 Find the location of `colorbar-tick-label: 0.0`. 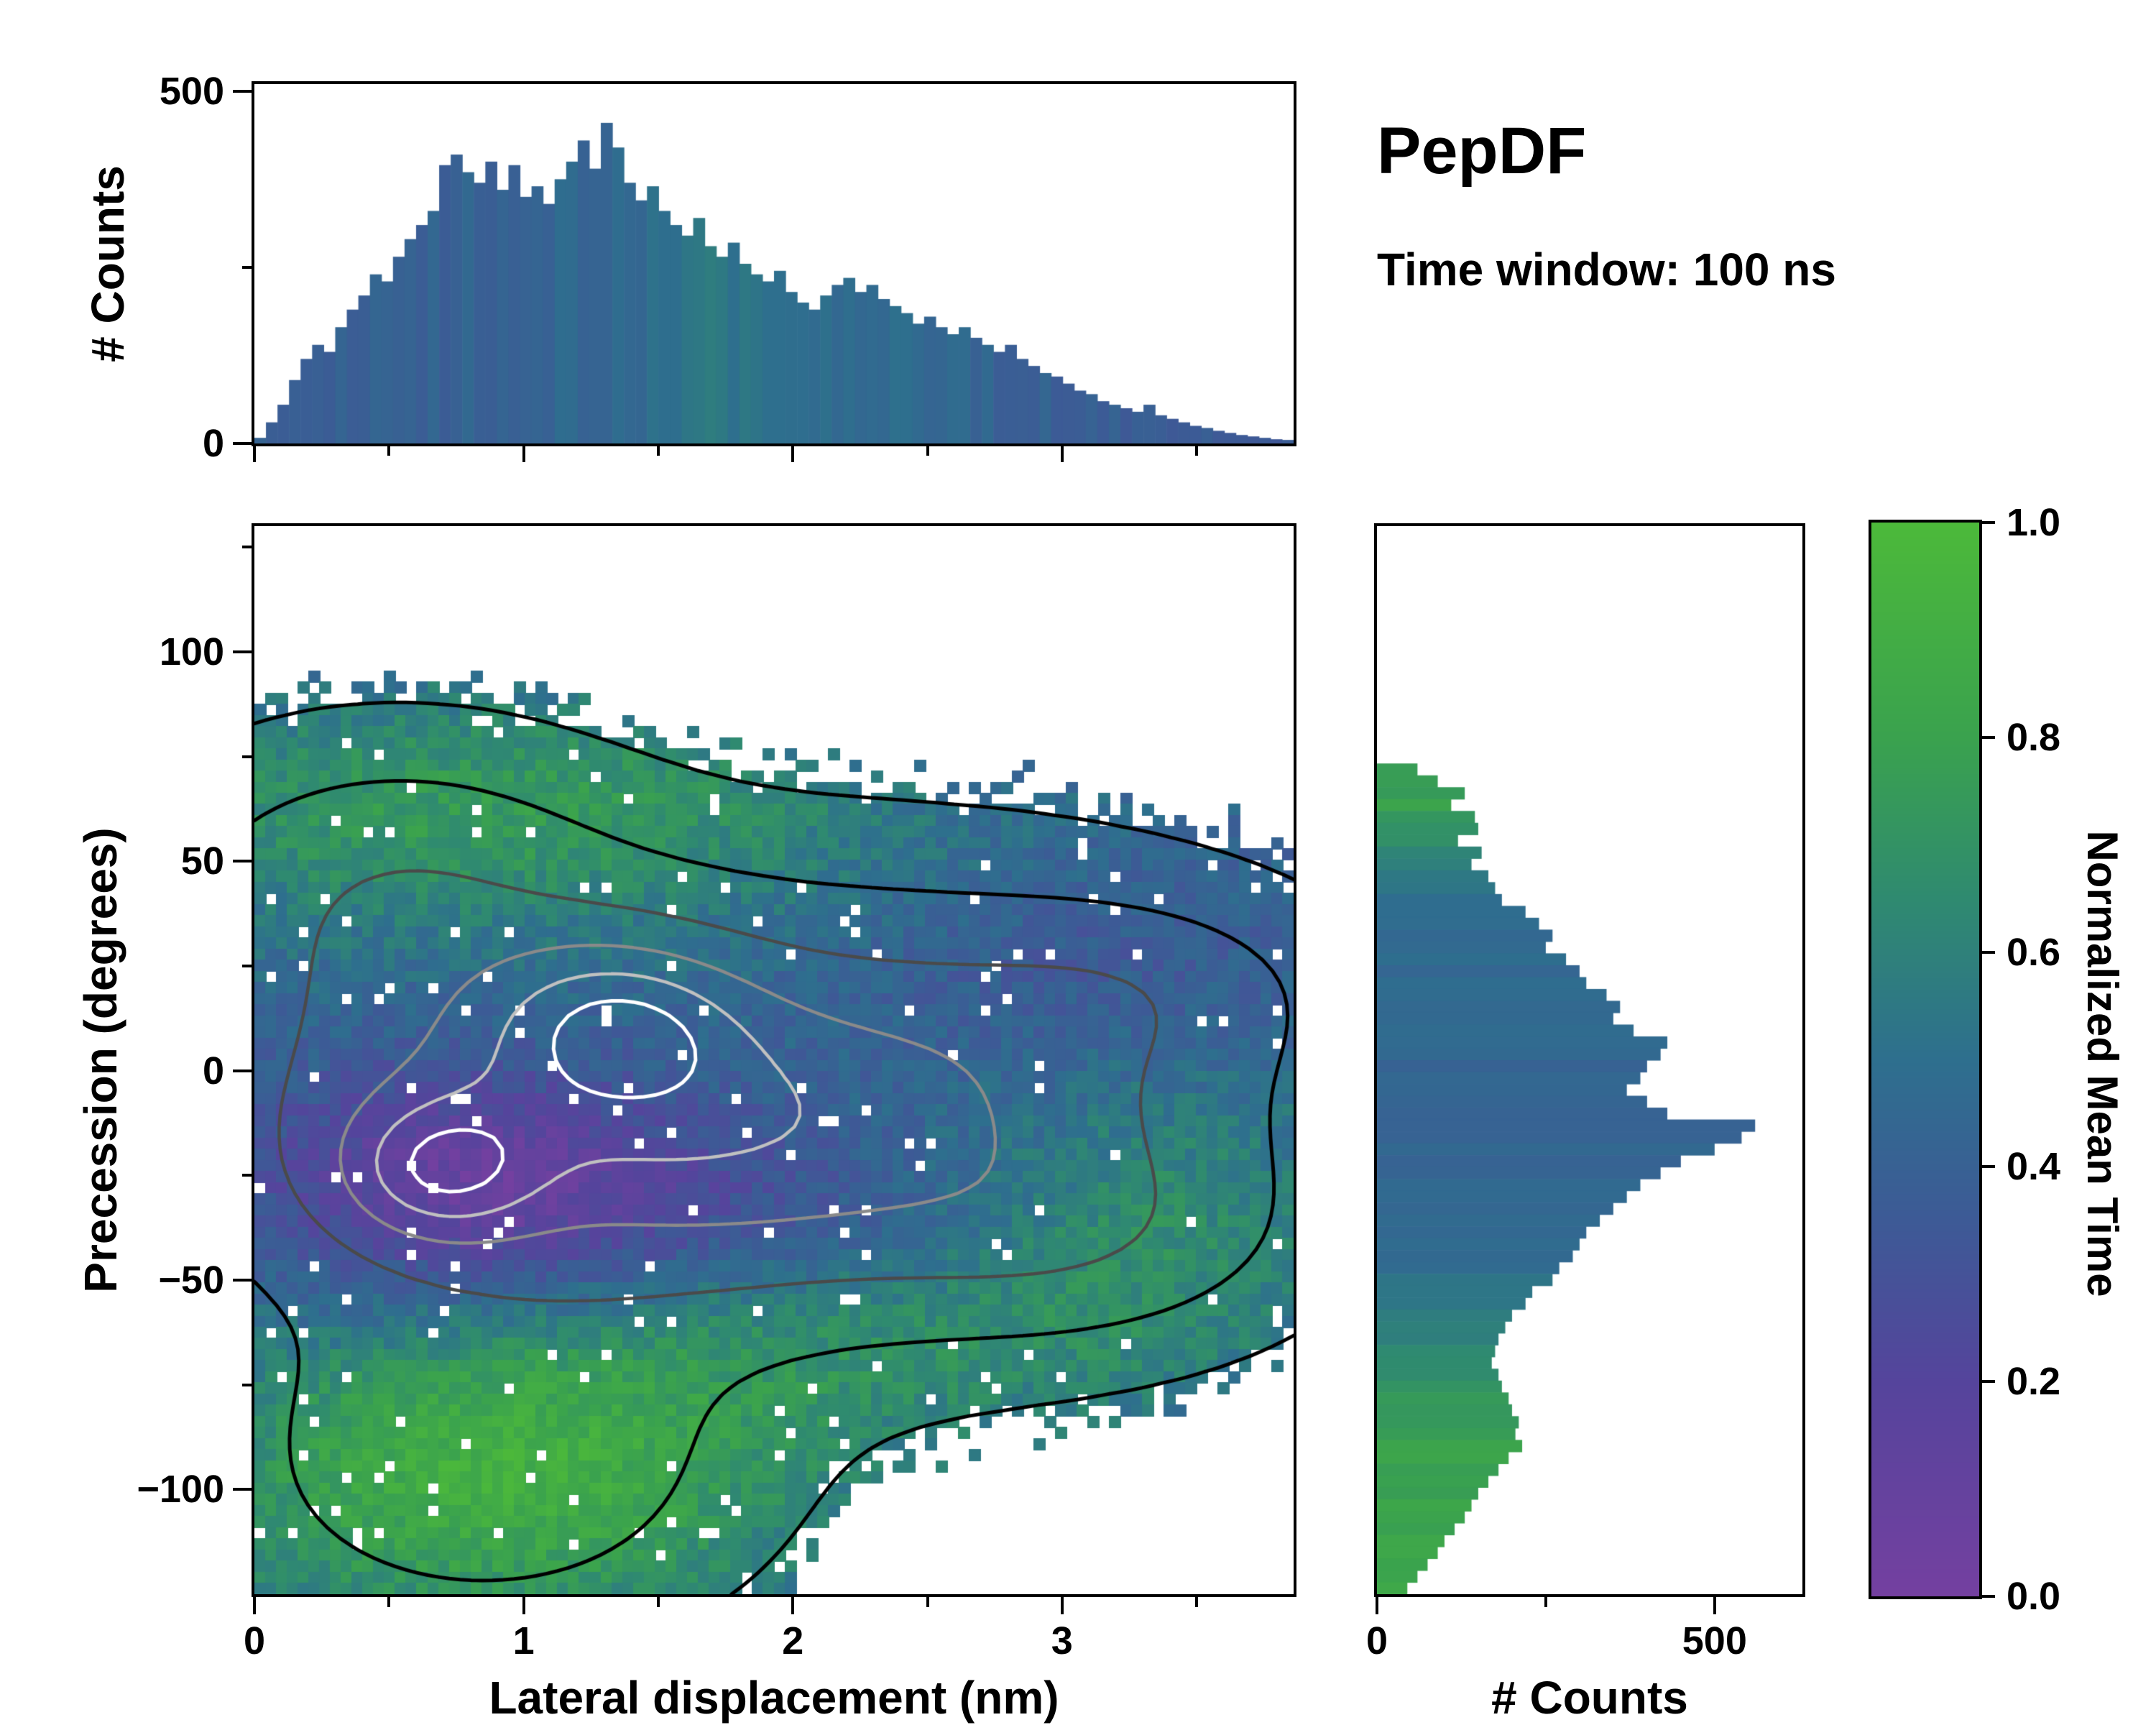

colorbar-tick-label: 0.0 is located at coordinates (2034, 1596).